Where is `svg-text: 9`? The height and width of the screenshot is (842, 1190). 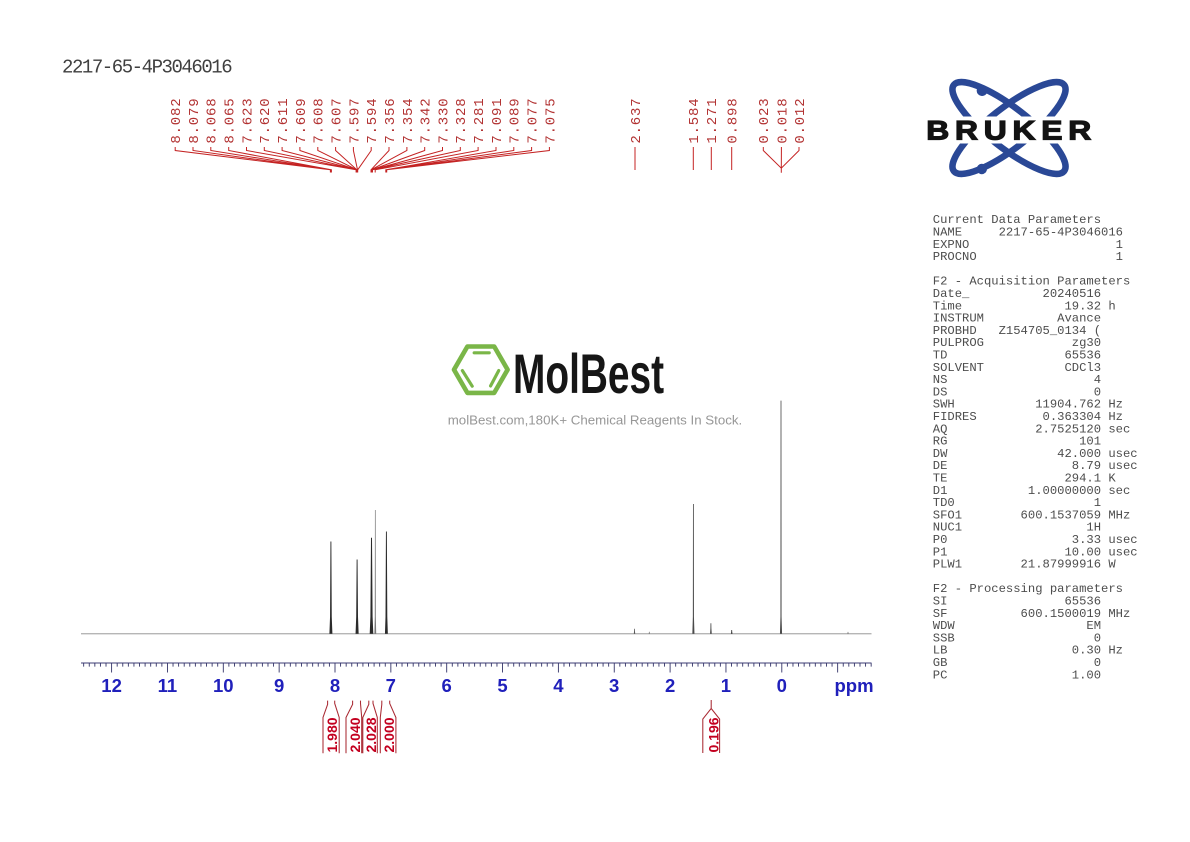
svg-text: 9 is located at coordinates (279, 685).